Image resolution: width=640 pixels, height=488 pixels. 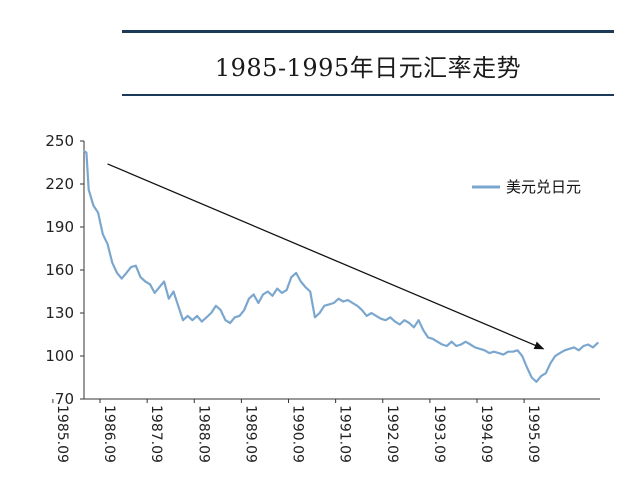 I want to click on x-tick-label: 1987.09, so click(x=156, y=434).